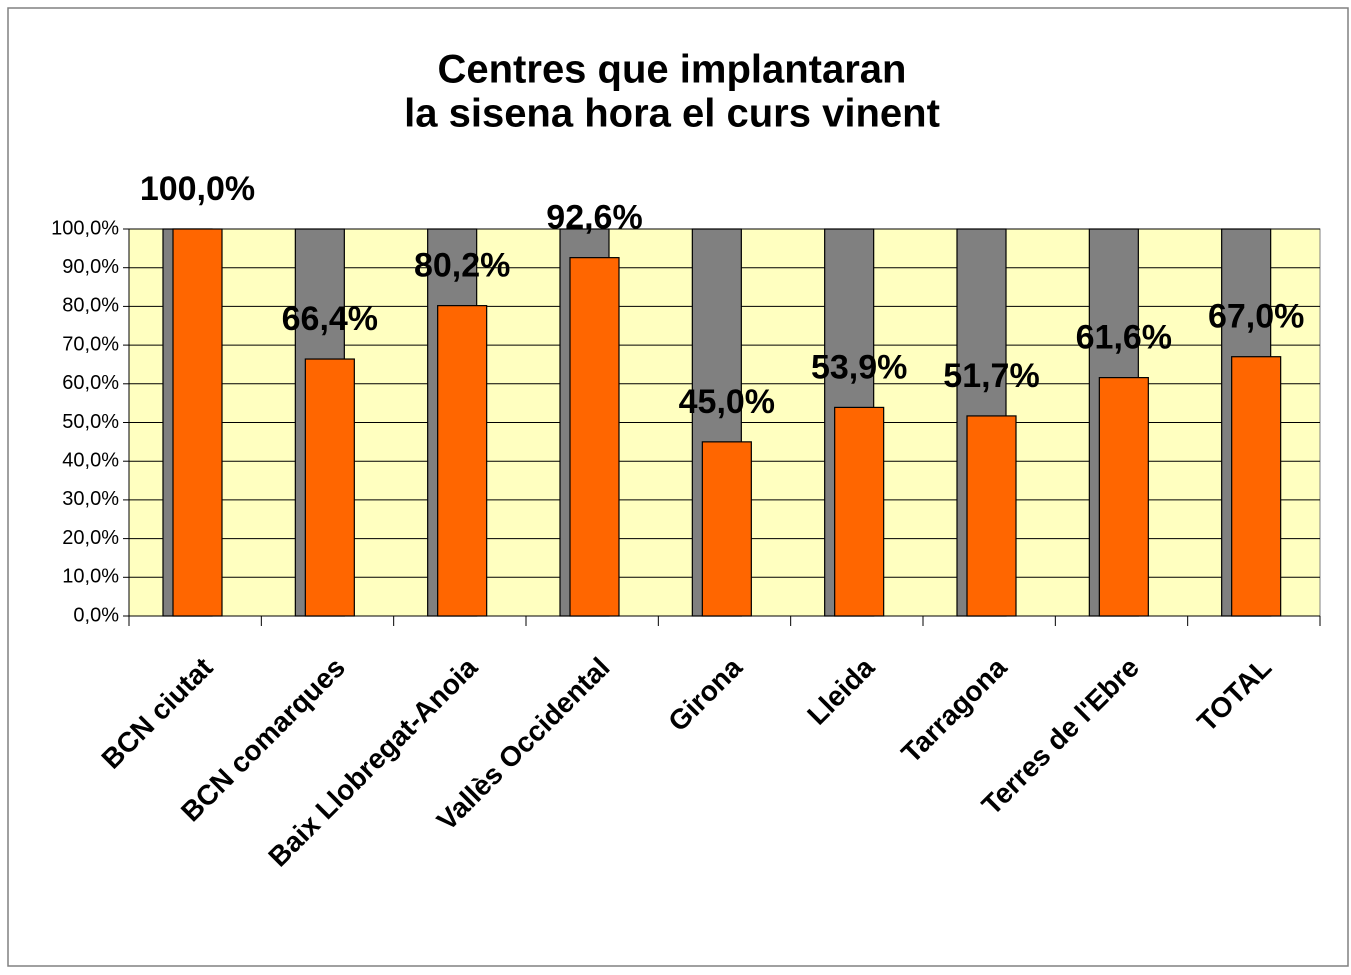  I want to click on y-tick-label: 0,0%, so click(96, 615).